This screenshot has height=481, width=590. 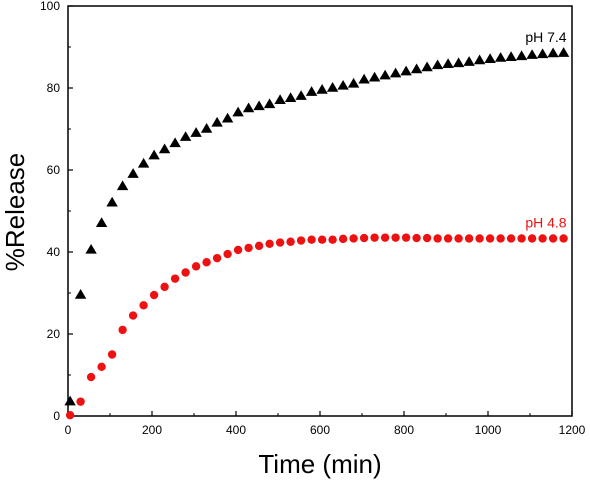 I want to click on x-axis-label: Time (min), so click(x=319, y=464).